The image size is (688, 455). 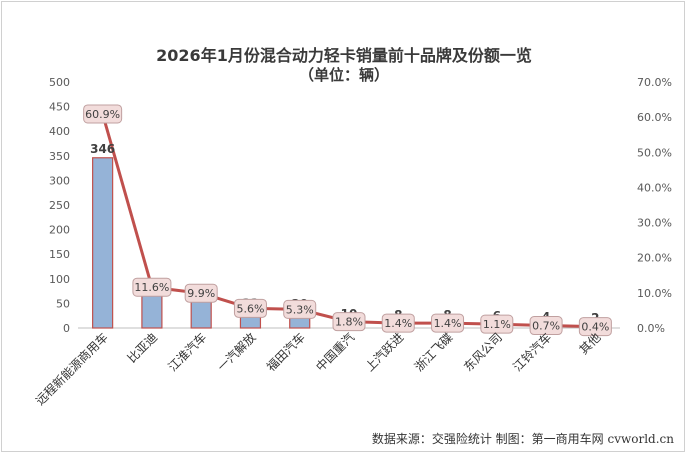 I want to click on x-category-label: 江铃汽车, so click(x=532, y=352).